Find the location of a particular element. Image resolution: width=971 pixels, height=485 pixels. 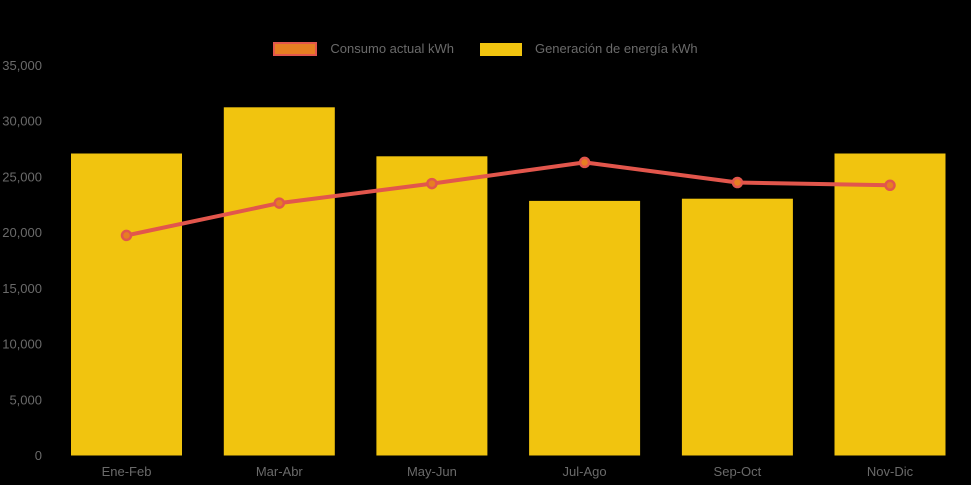

bar-nov-dic is located at coordinates (890, 304).